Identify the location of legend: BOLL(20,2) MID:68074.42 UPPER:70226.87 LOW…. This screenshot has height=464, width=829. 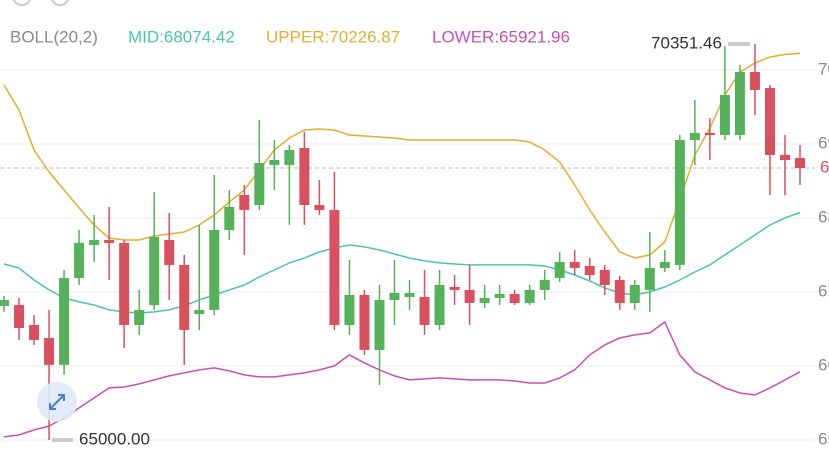
(290, 36).